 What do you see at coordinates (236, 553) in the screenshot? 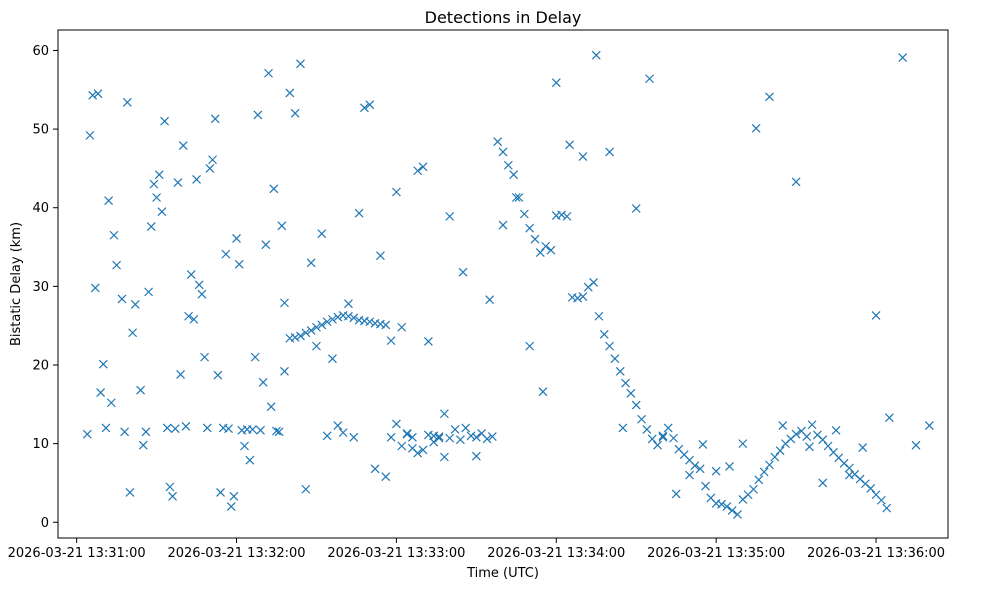
I see `x-tick-label: 2026-03-21 13:32:00` at bounding box center [236, 553].